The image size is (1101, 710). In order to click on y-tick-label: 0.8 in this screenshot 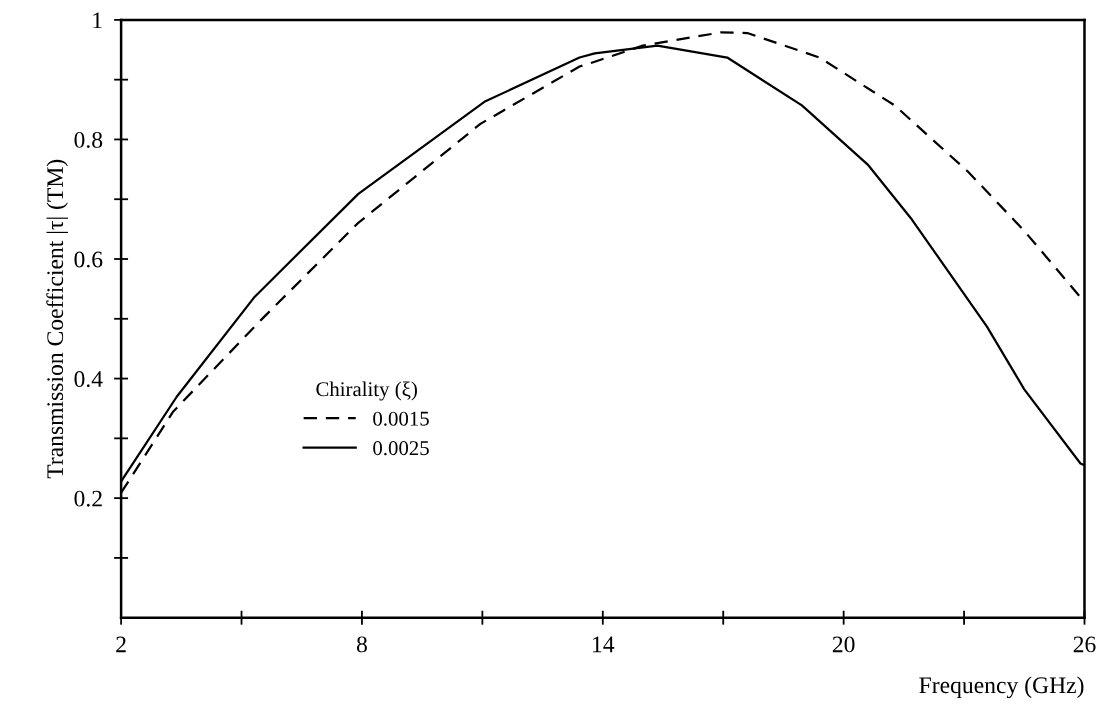, I will do `click(88, 139)`.